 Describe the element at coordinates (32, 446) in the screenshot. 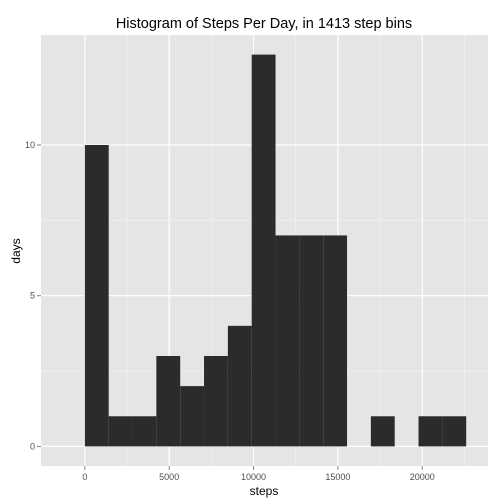

I see `y-tick-label: 0` at that location.